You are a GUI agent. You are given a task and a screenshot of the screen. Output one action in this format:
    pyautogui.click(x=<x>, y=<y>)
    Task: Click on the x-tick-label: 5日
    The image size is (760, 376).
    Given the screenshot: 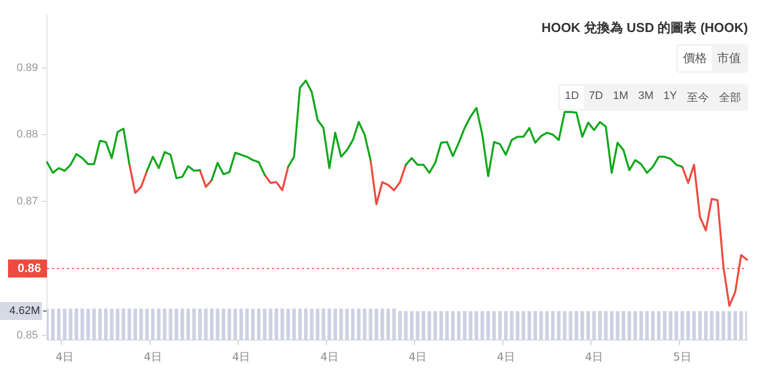 What is the action you would take?
    pyautogui.click(x=682, y=357)
    